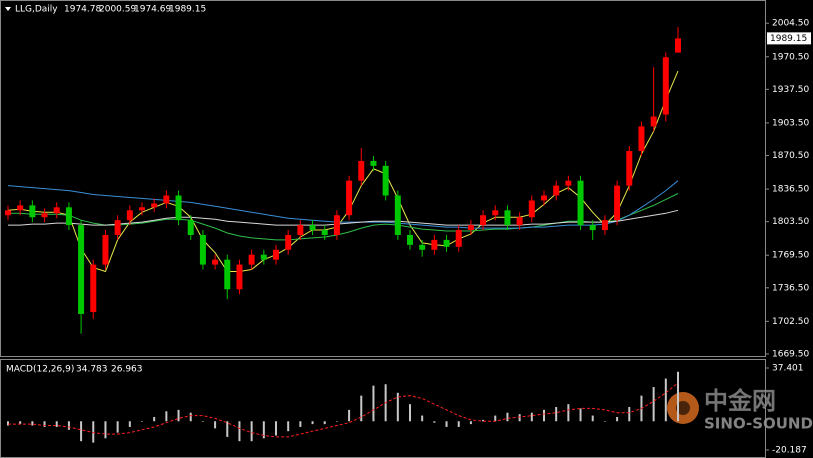 This screenshot has width=813, height=458. I want to click on y-tick-label: 1669.50, so click(790, 354).